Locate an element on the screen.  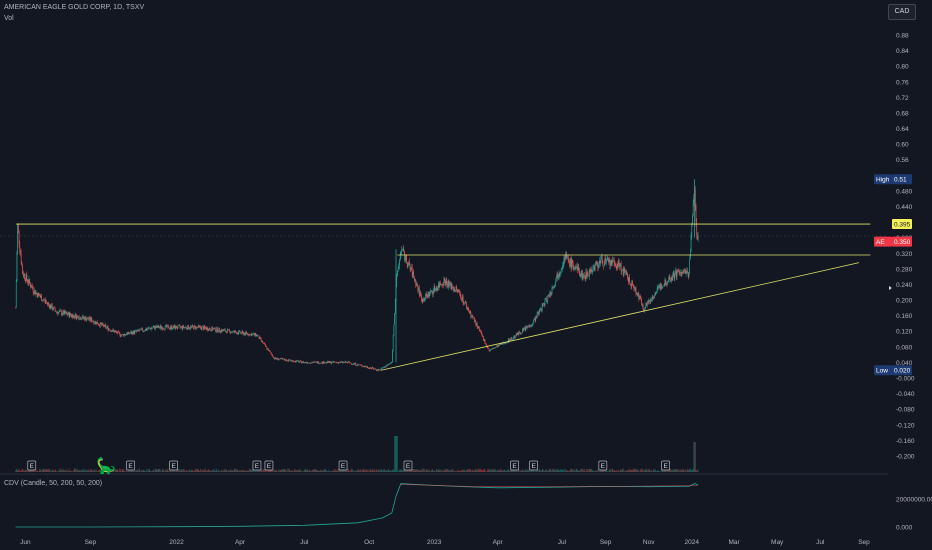
y-tick-label: 0.440 is located at coordinates (904, 207).